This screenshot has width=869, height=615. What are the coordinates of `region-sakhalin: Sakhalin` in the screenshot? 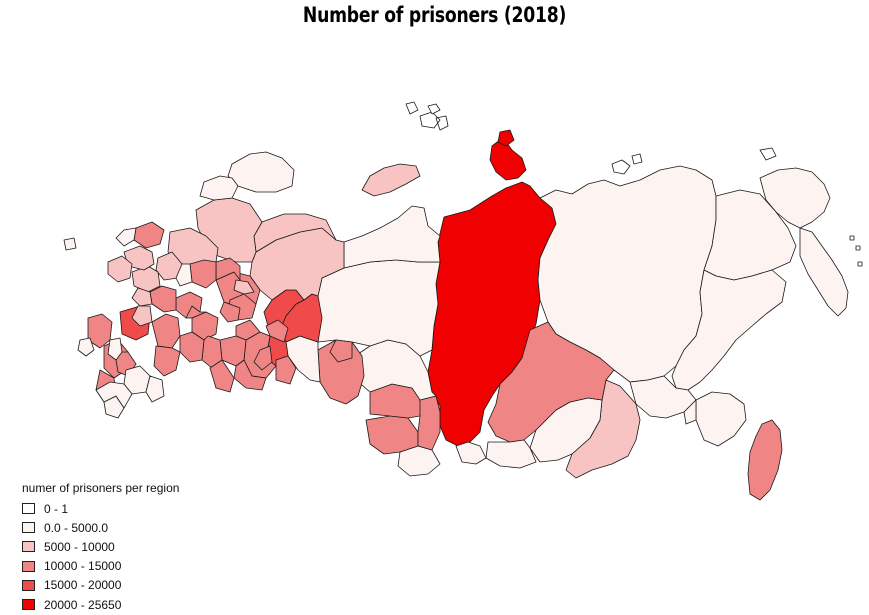 It's located at (765, 460).